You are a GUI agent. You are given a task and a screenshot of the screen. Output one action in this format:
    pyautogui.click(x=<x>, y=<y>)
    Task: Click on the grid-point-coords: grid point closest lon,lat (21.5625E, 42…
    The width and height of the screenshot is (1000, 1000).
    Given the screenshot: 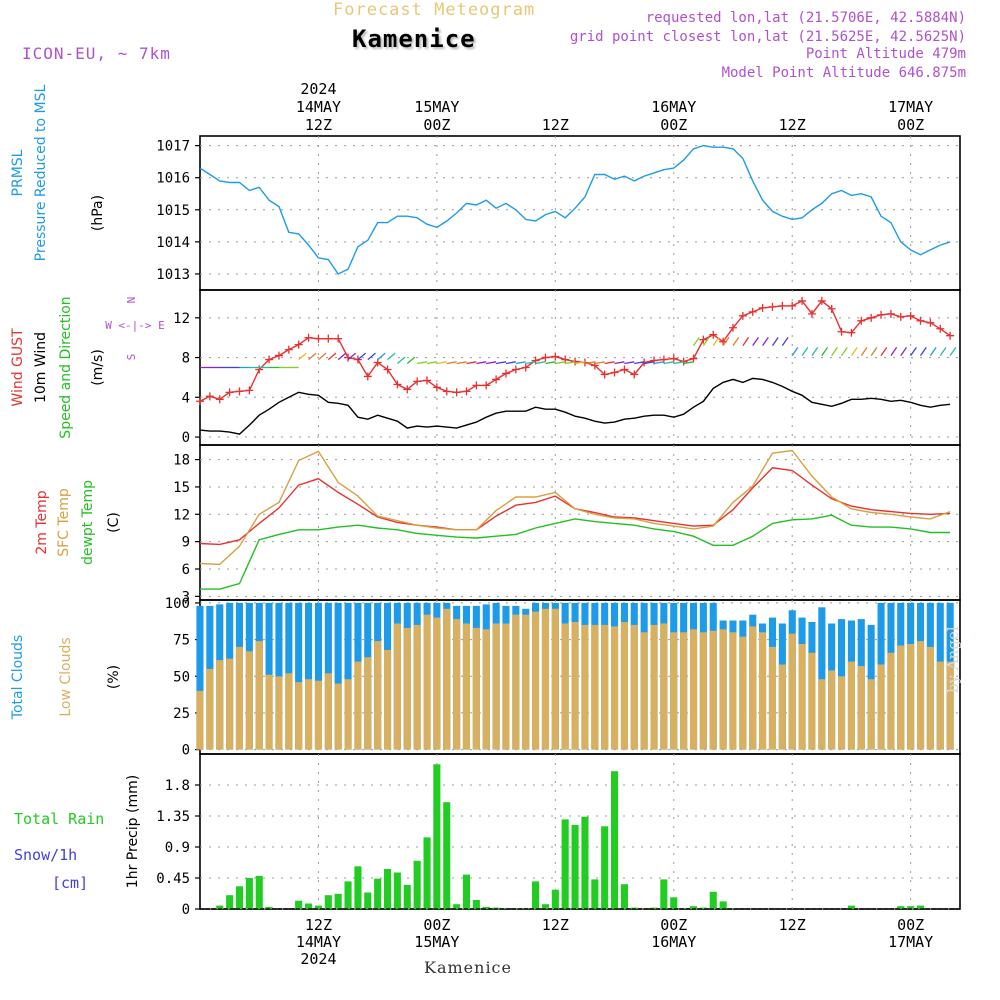 What is the action you would take?
    pyautogui.click(x=767, y=37)
    